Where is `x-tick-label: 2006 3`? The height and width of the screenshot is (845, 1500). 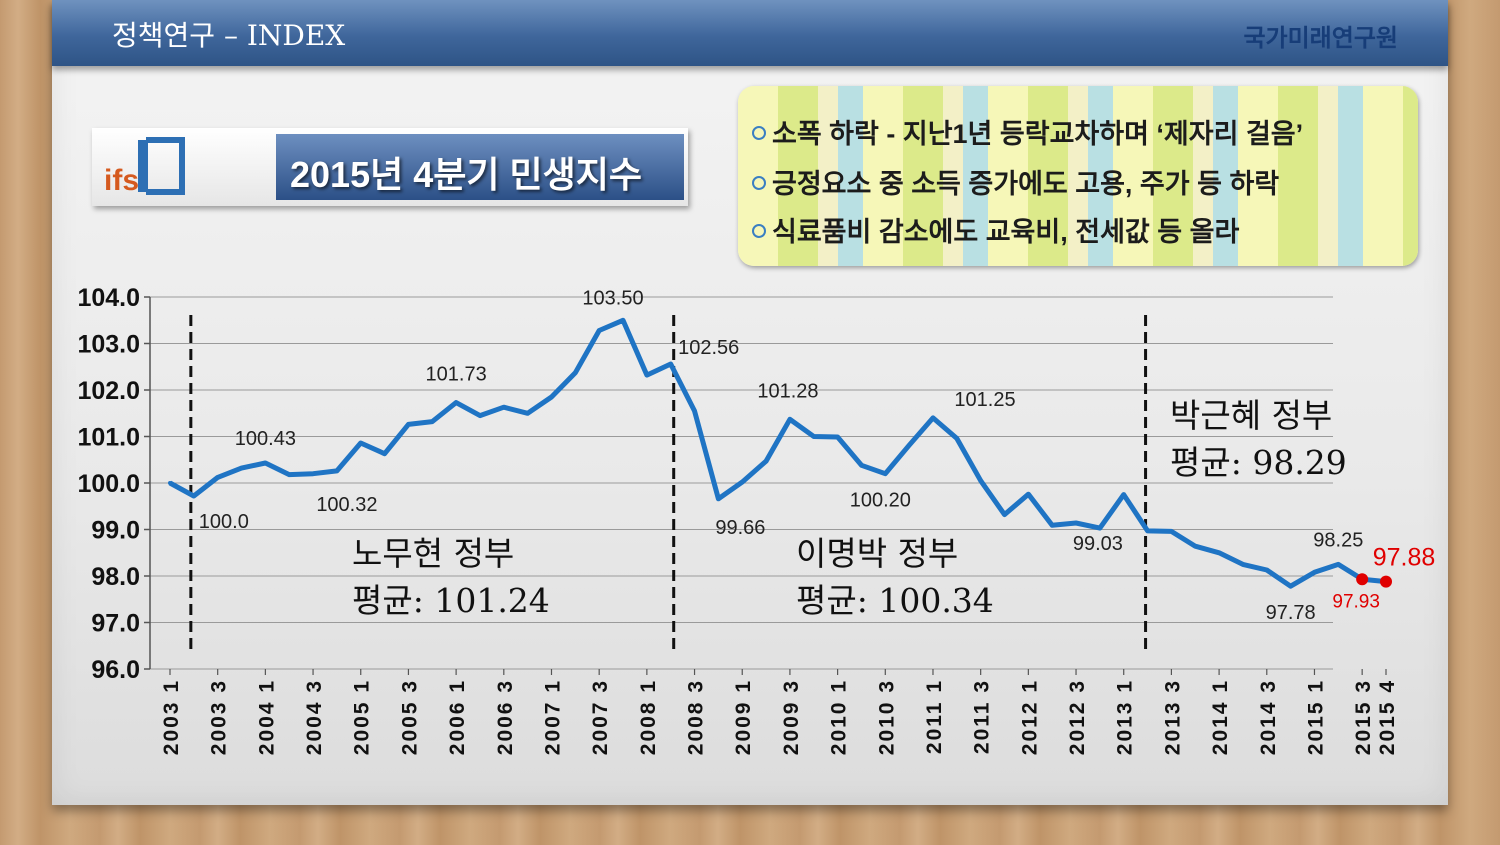 x-tick-label: 2006 3 is located at coordinates (505, 717).